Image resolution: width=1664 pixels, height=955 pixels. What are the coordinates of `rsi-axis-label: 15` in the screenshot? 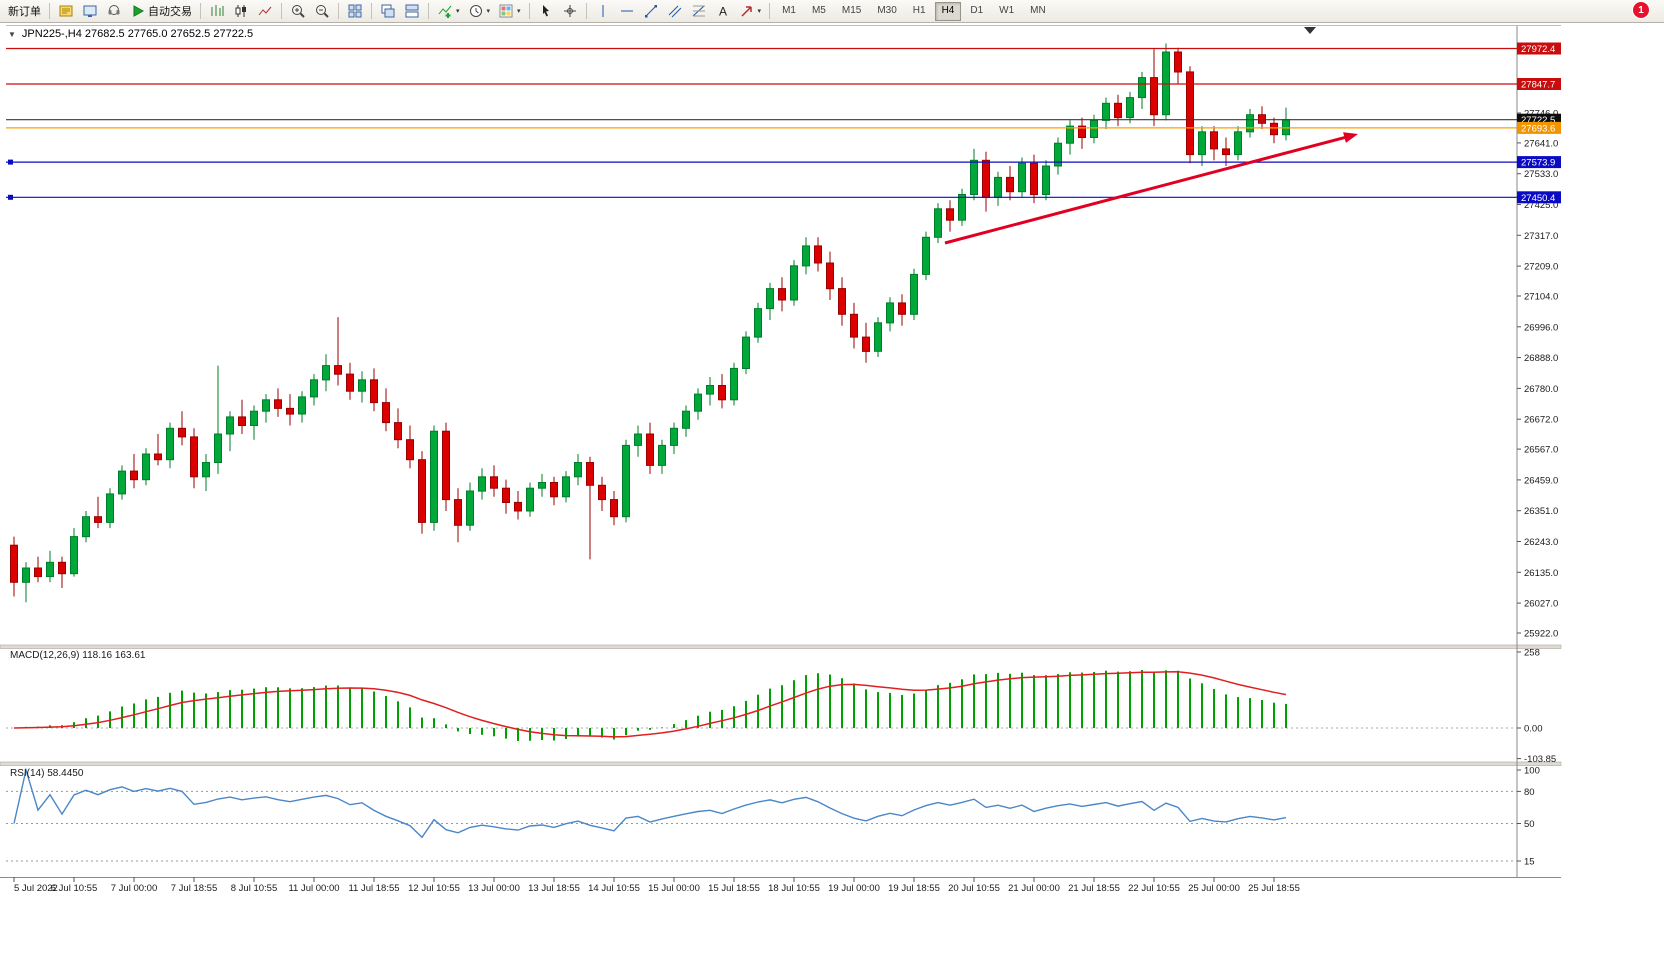 It's located at (1529, 862).